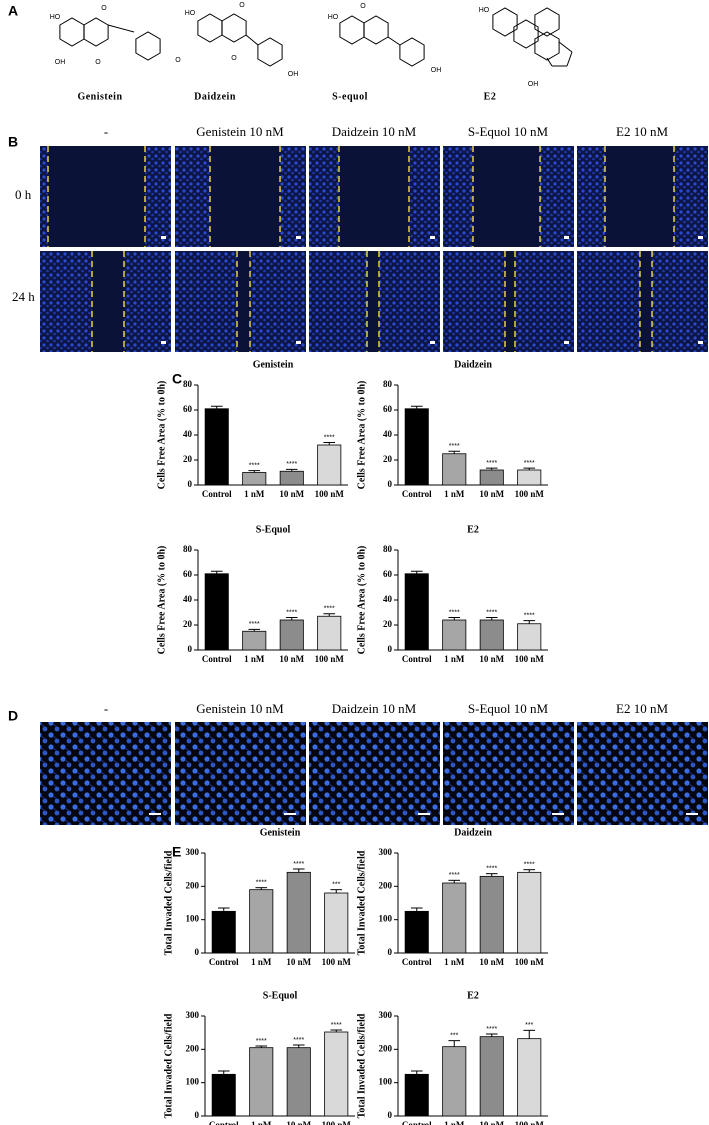 This screenshot has height=1125, width=709. Describe the element at coordinates (454, 494) in the screenshot. I see `x-tick-label: 1 nM` at that location.